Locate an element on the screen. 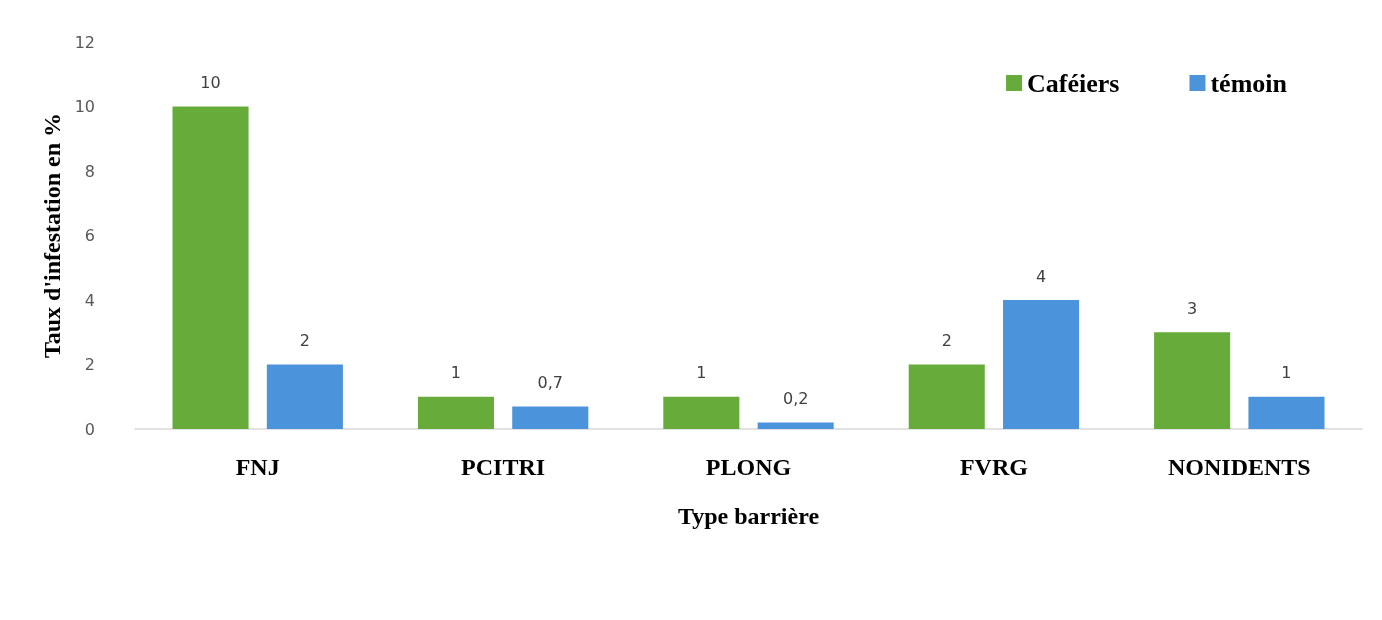 The height and width of the screenshot is (620, 1382). x-tick-label: NONIDENTS is located at coordinates (1239, 467).